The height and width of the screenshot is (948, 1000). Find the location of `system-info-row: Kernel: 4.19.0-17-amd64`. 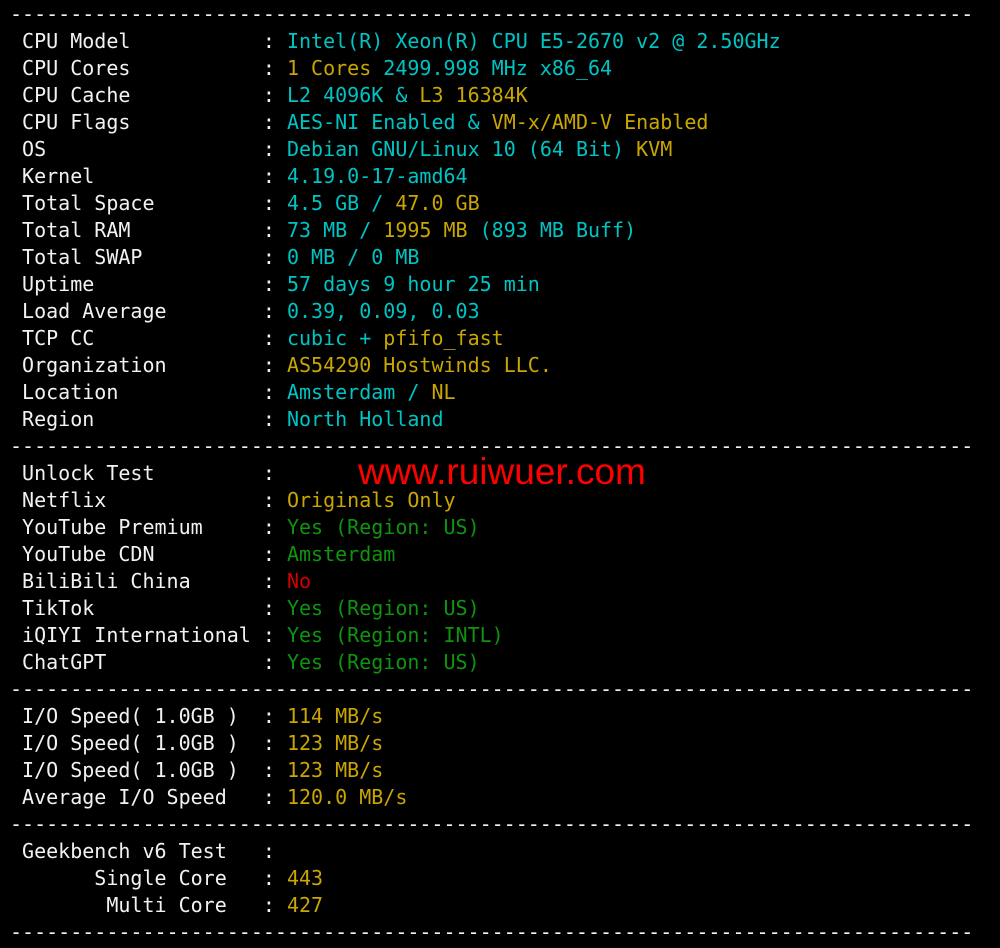

system-info-row: Kernel: 4.19.0-17-amd64 is located at coordinates (505, 176).